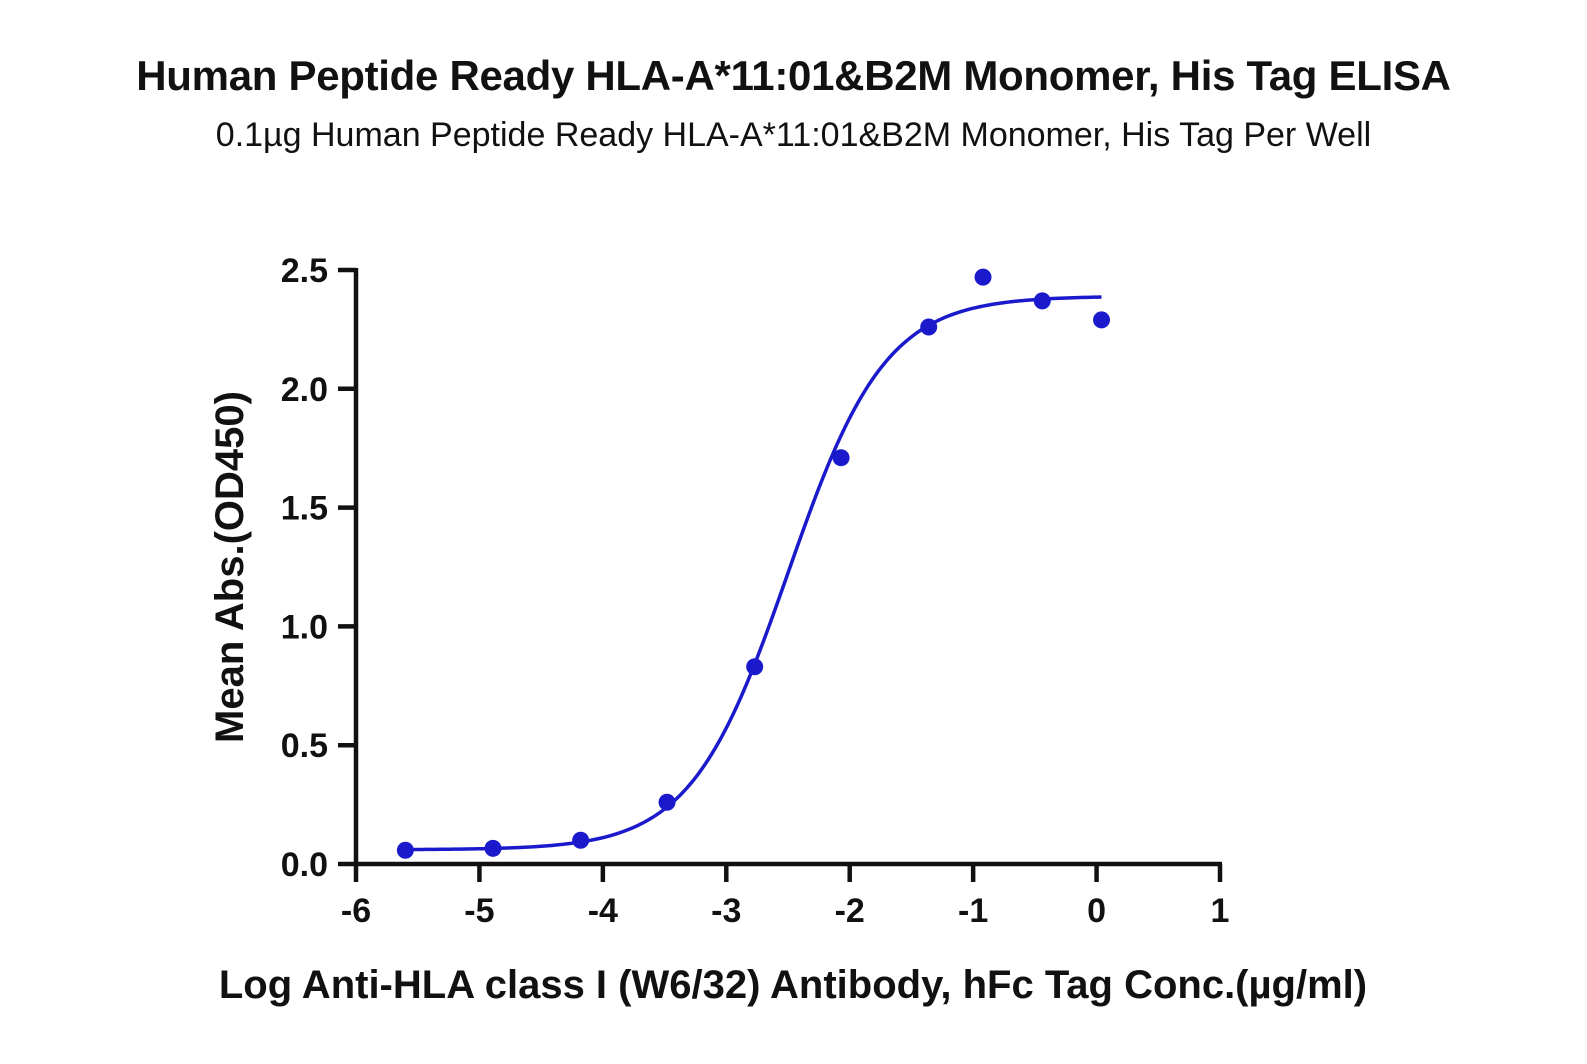 The height and width of the screenshot is (1064, 1587). Describe the element at coordinates (973, 911) in the screenshot. I see `x-tick-label: -1` at that location.